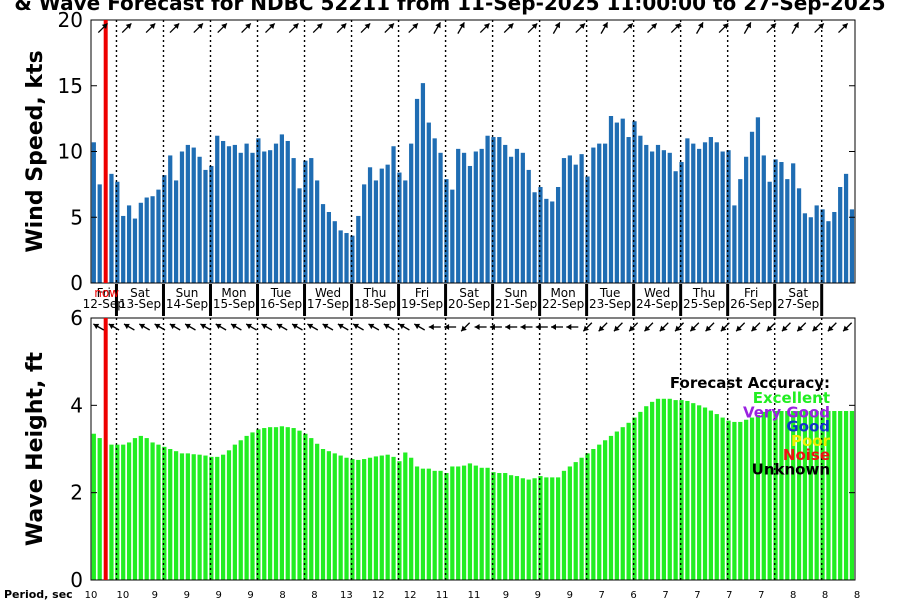 The width and height of the screenshot is (900, 604). I want to click on wave-ytick-label: 2, so click(76, 493).